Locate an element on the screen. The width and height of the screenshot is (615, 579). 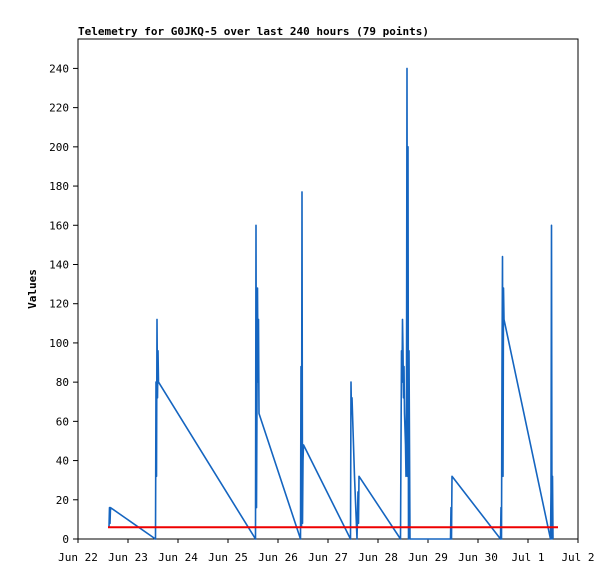
x-tick-label: Jun 28 is located at coordinates (378, 557).